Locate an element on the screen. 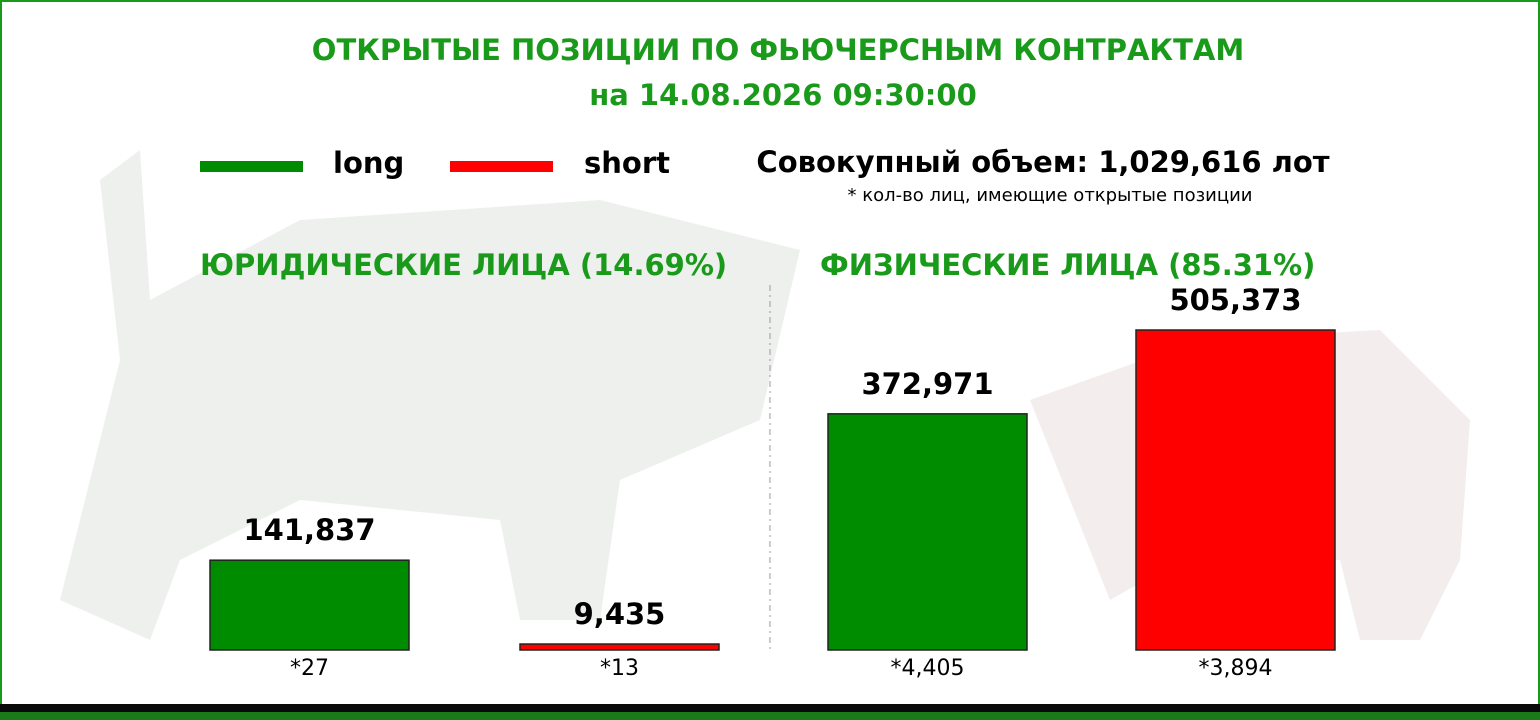 Image resolution: width=1540 pixels, height=720 pixels. legend-label: long is located at coordinates (368, 163).